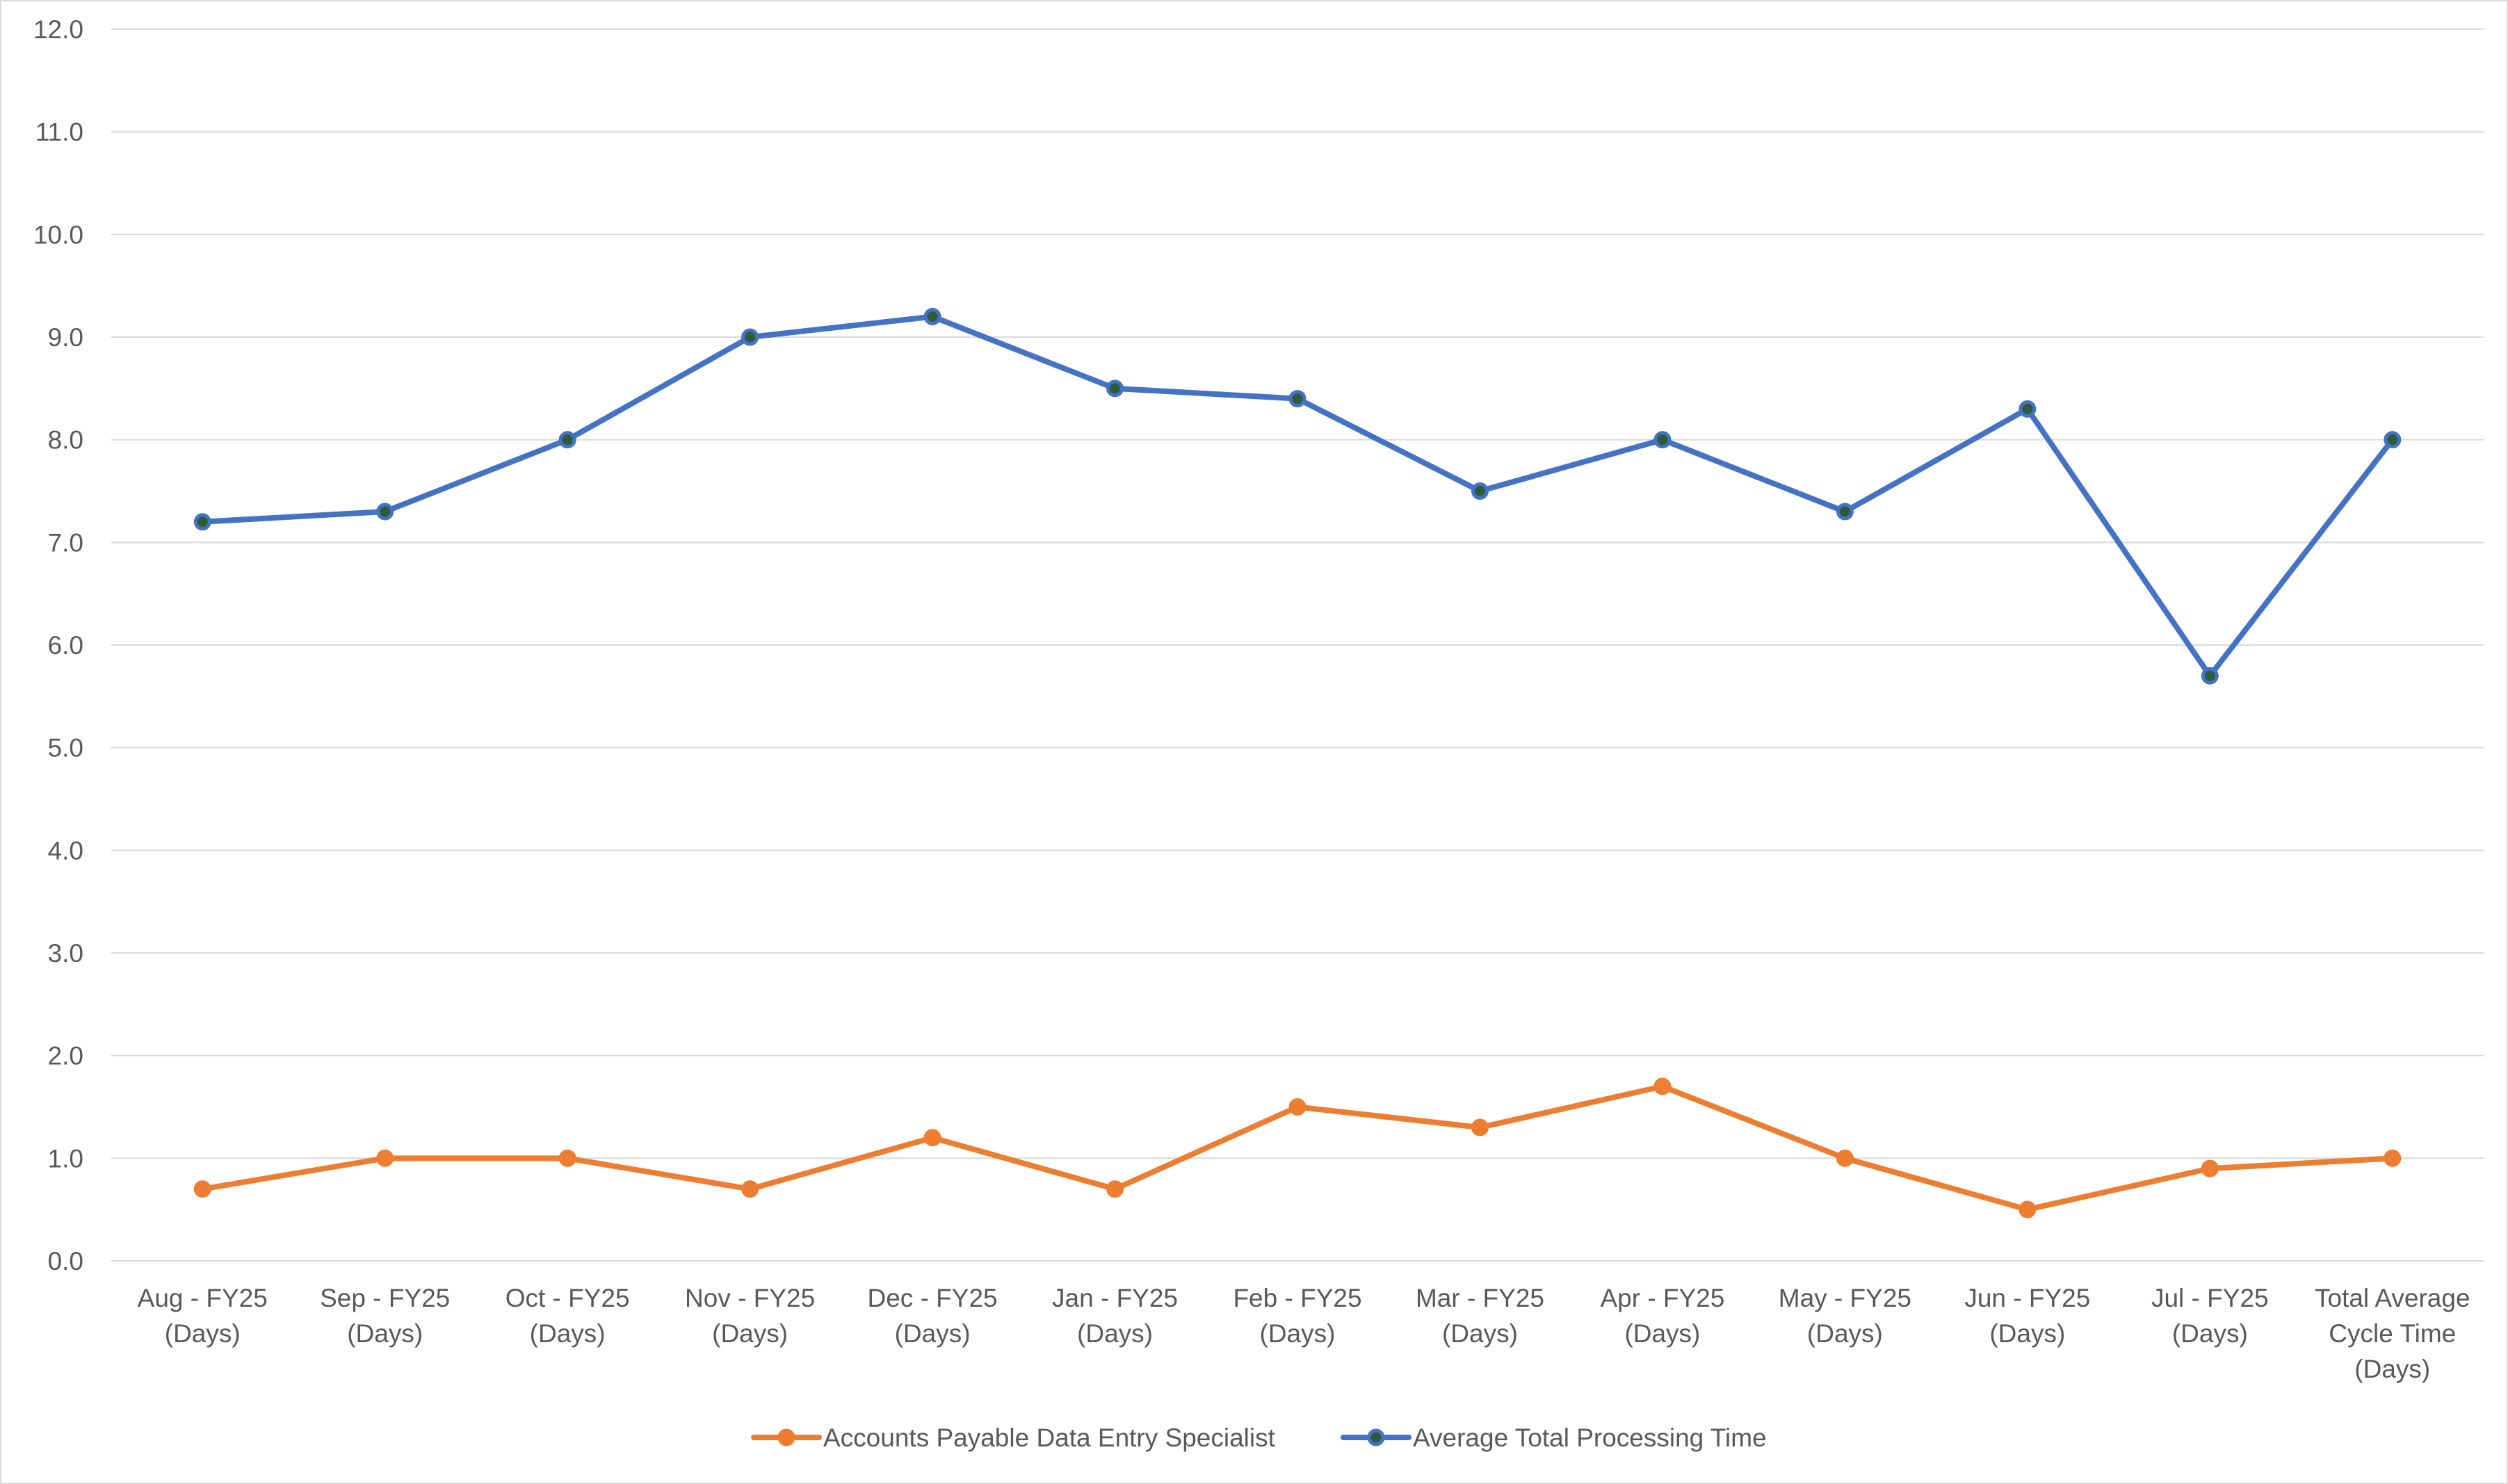  What do you see at coordinates (1480, 1316) in the screenshot?
I see `x-category-label: Mar - FY25 (Days)` at bounding box center [1480, 1316].